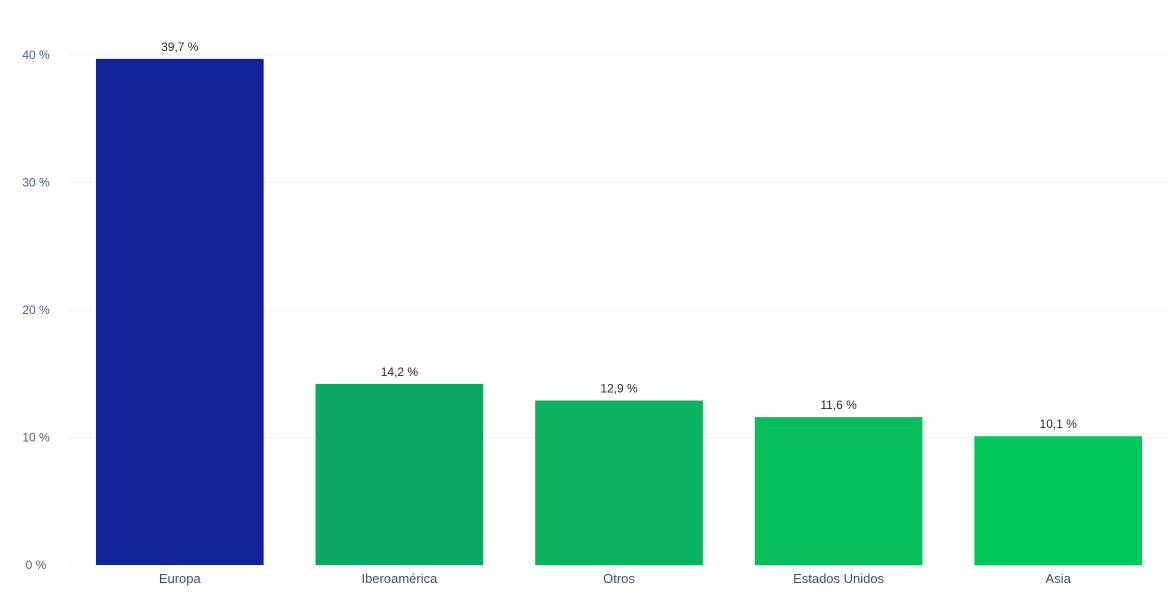 Image resolution: width=1168 pixels, height=597 pixels. I want to click on y-tick-label: 30 %, so click(36, 183).